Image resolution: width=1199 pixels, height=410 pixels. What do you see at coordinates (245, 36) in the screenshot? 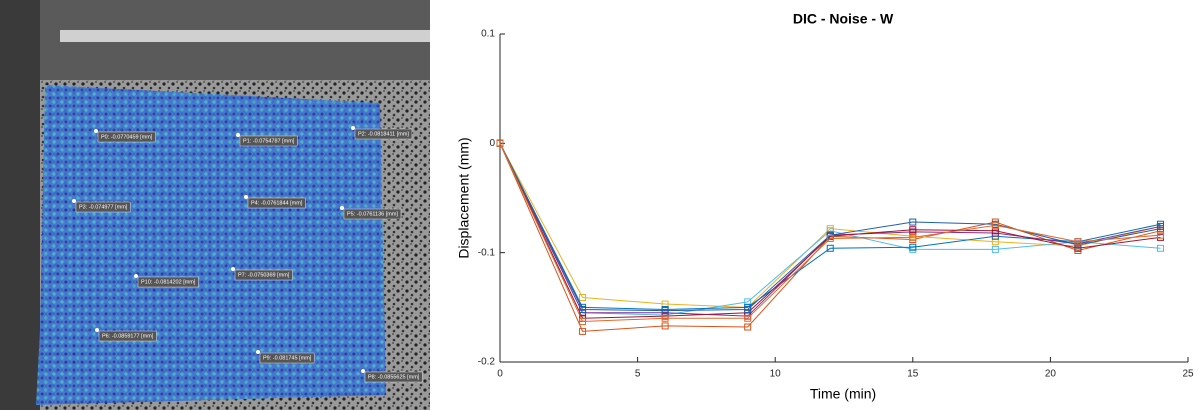
I see `beam` at bounding box center [245, 36].